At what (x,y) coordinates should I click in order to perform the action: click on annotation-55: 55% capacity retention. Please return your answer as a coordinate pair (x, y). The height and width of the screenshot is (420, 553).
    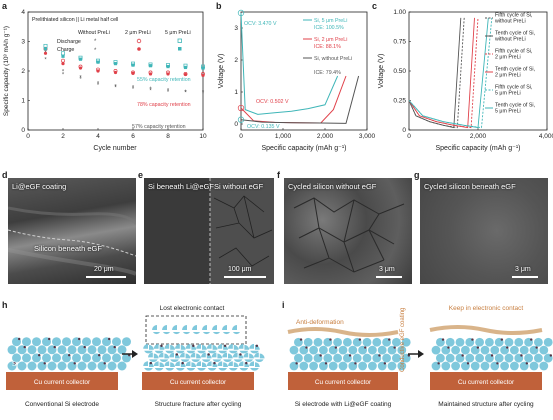
    Looking at the image, I should click on (164, 80).